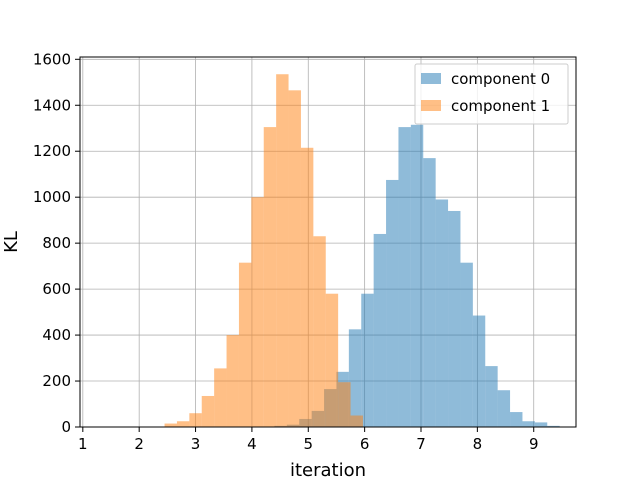  Describe the element at coordinates (365, 444) in the screenshot. I see `x-tick-label: 6` at that location.